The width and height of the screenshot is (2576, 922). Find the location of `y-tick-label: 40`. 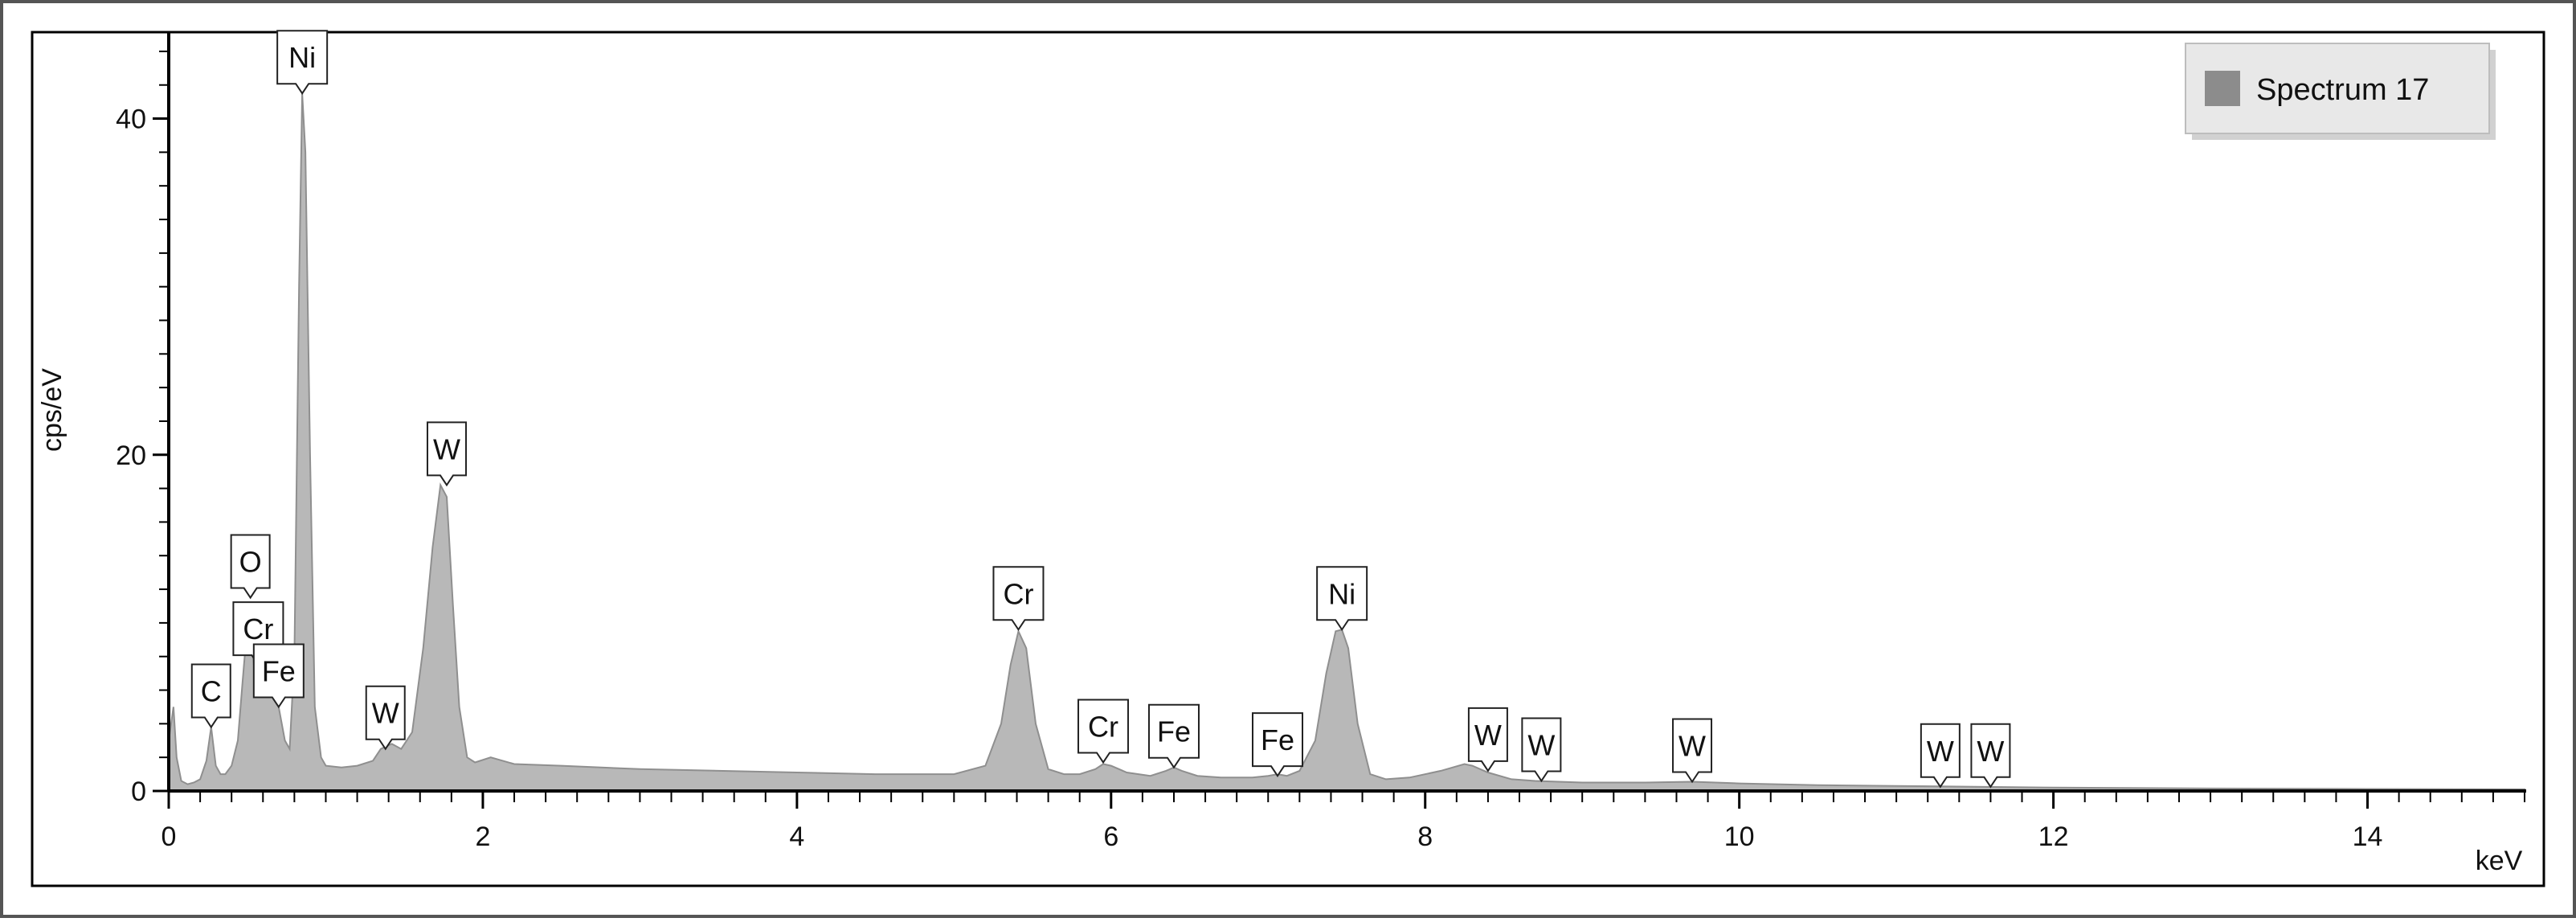

y-tick-label: 40 is located at coordinates (131, 120).